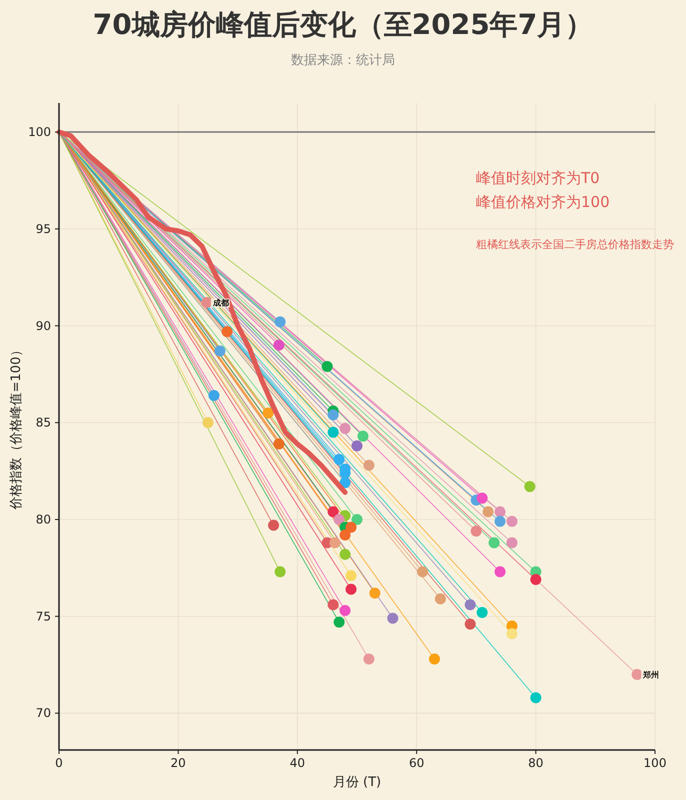  Describe the element at coordinates (538, 178) in the screenshot. I see `annotation: 峰值时刻对齐为T0` at that location.